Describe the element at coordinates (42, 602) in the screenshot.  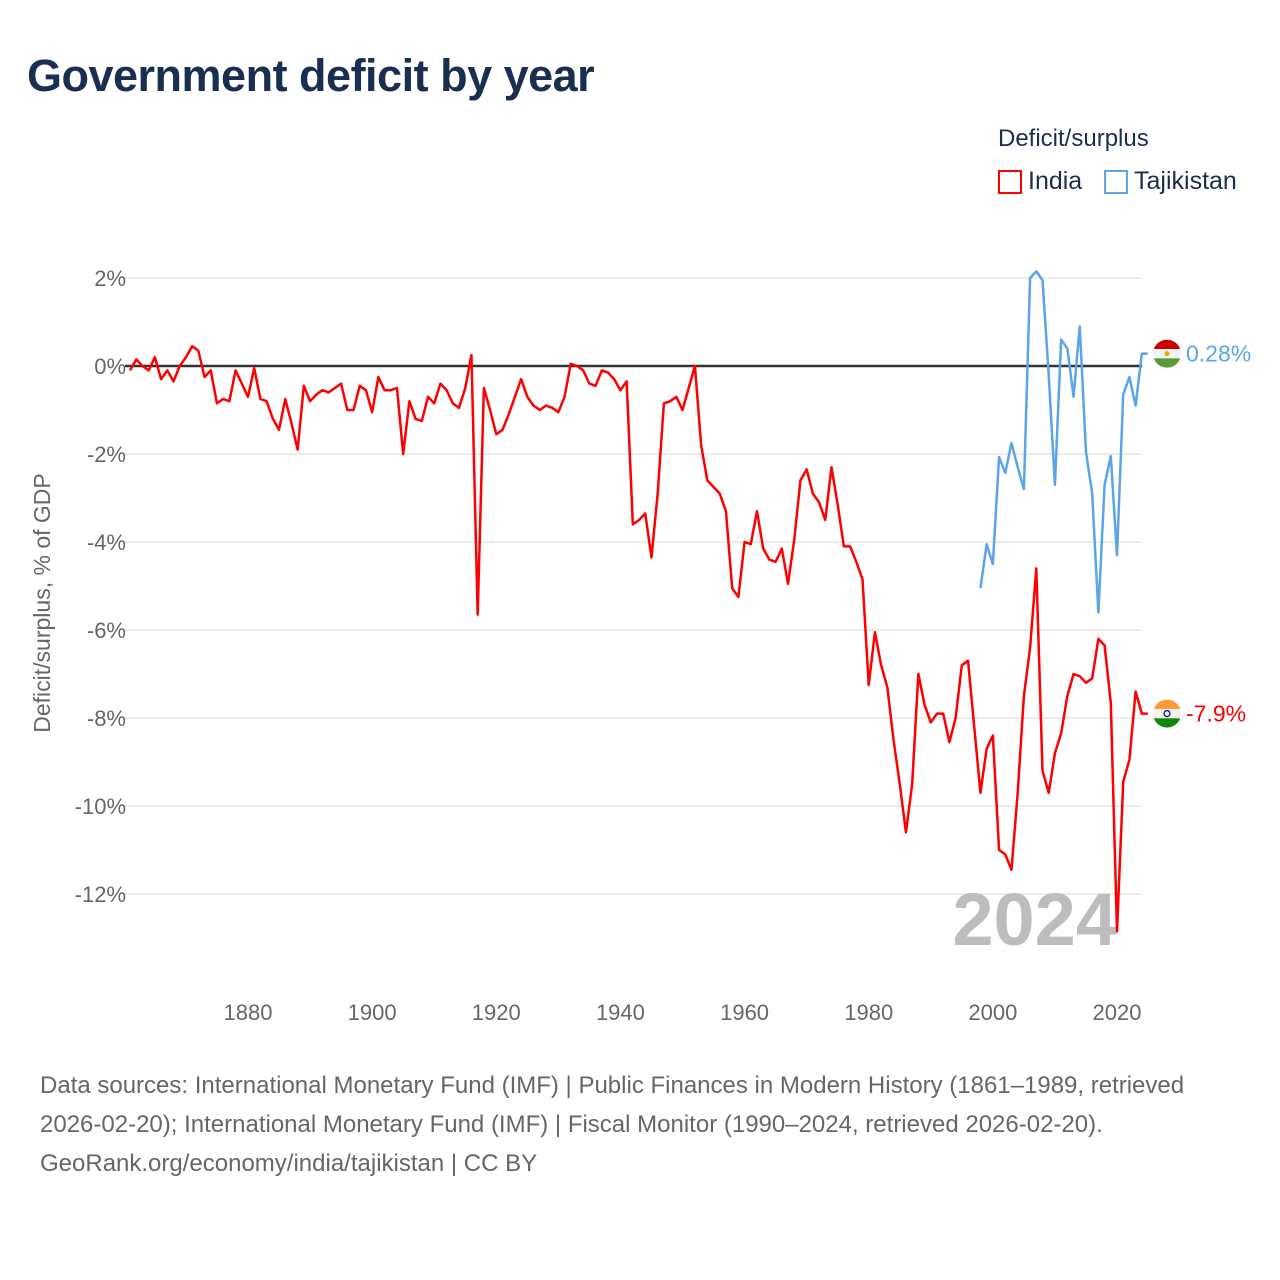
I see `y-axis-label: Deficit/surplus, % of GDP` at that location.